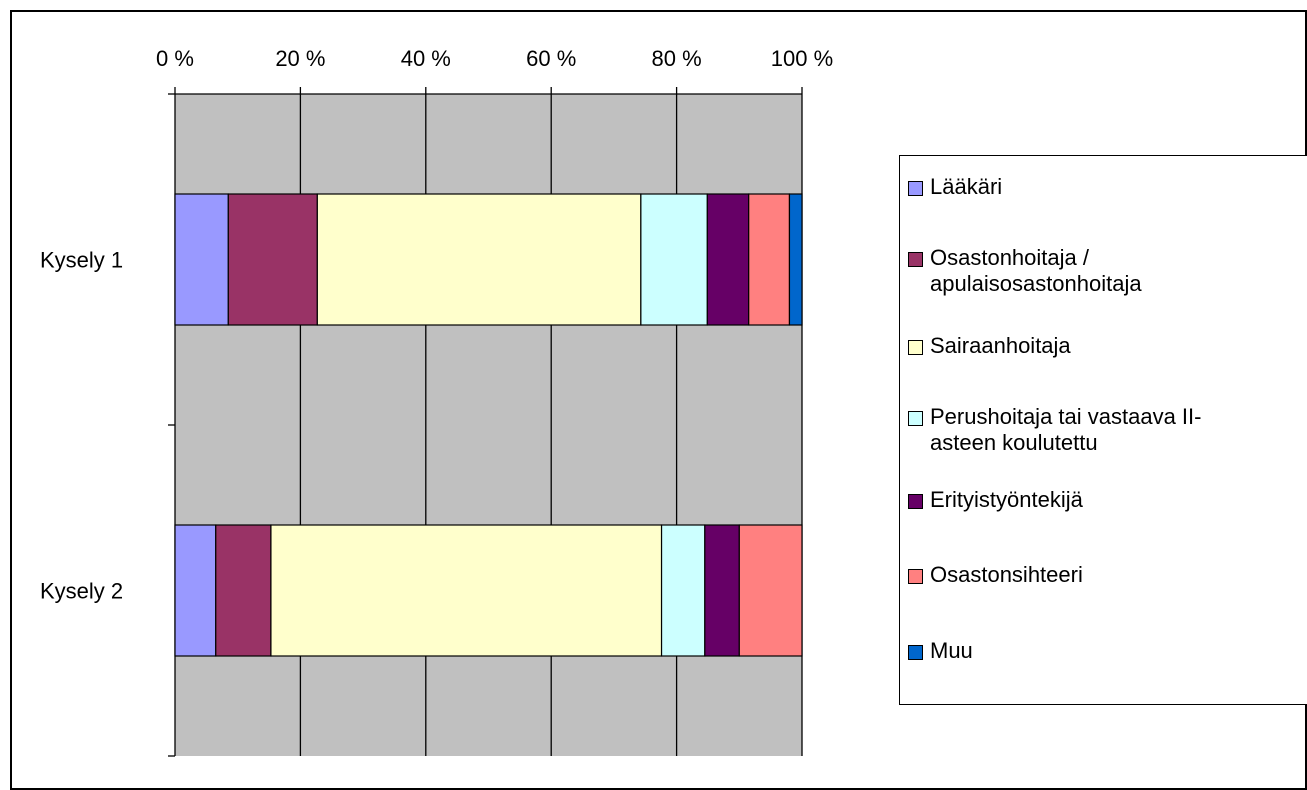  I want to click on x-tick-label: 0 %, so click(175, 58).